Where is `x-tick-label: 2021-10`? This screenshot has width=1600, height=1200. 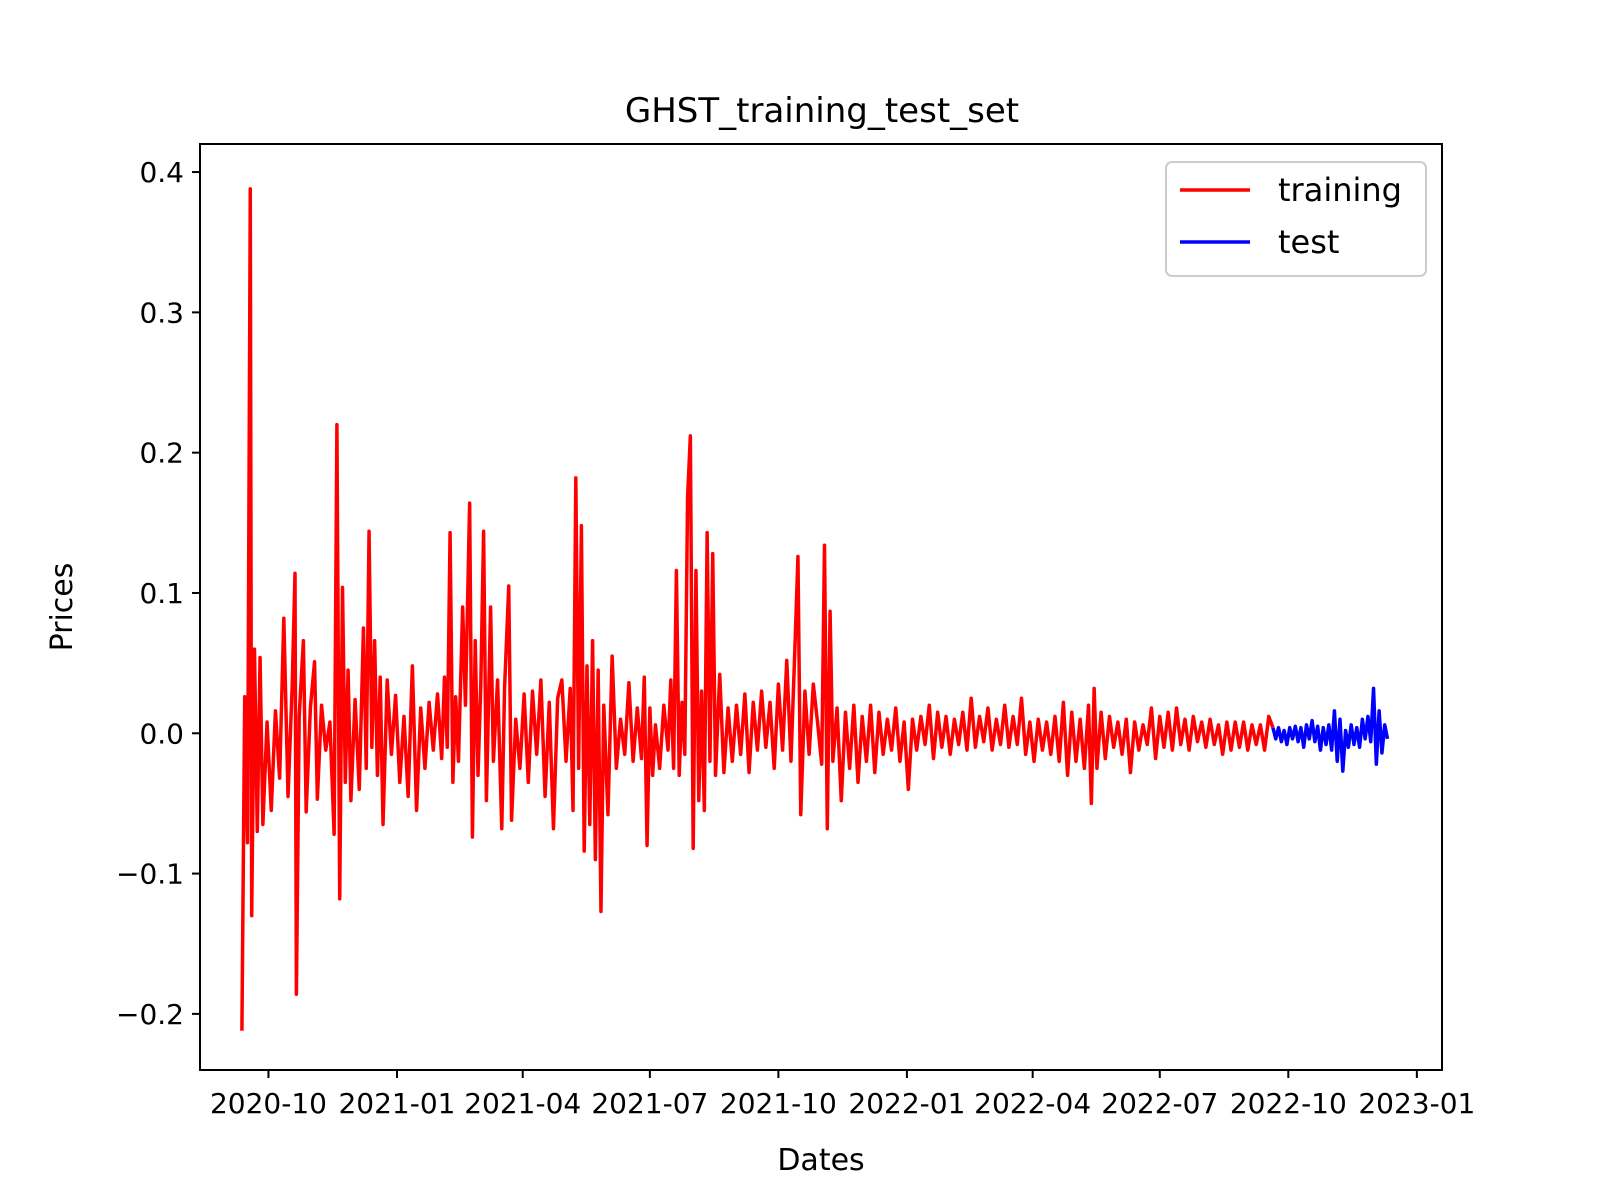 x-tick-label: 2021-10 is located at coordinates (778, 1103).